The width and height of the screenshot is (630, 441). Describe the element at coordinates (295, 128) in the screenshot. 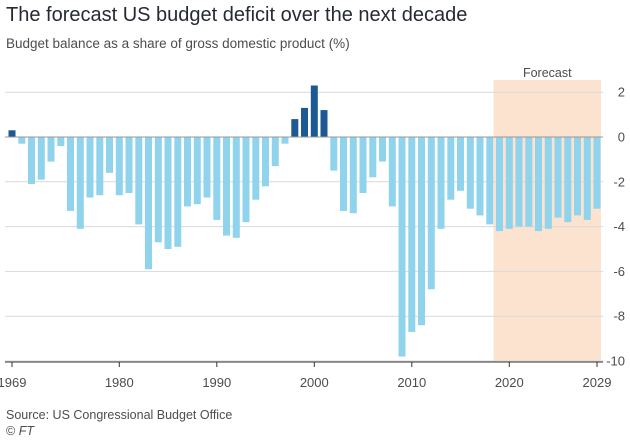

I see `bar-1998` at that location.